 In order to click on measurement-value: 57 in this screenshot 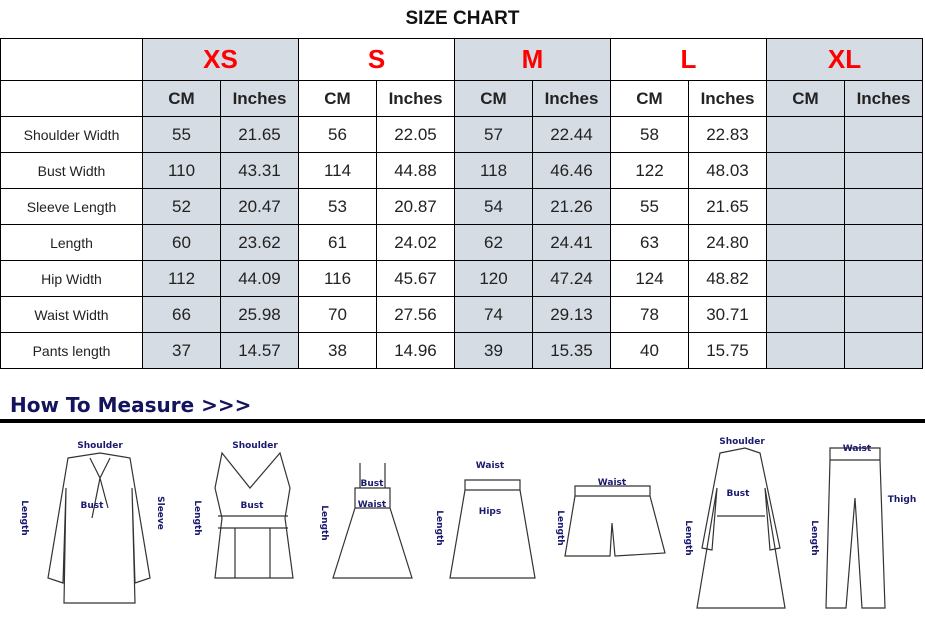, I will do `click(493, 134)`.